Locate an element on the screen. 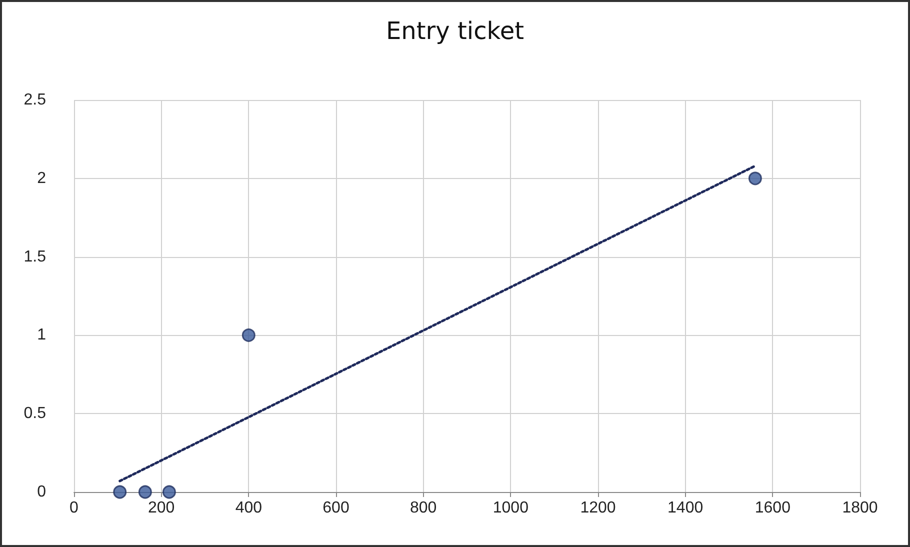 The height and width of the screenshot is (547, 910). x-tick-label: 1800 is located at coordinates (860, 508).